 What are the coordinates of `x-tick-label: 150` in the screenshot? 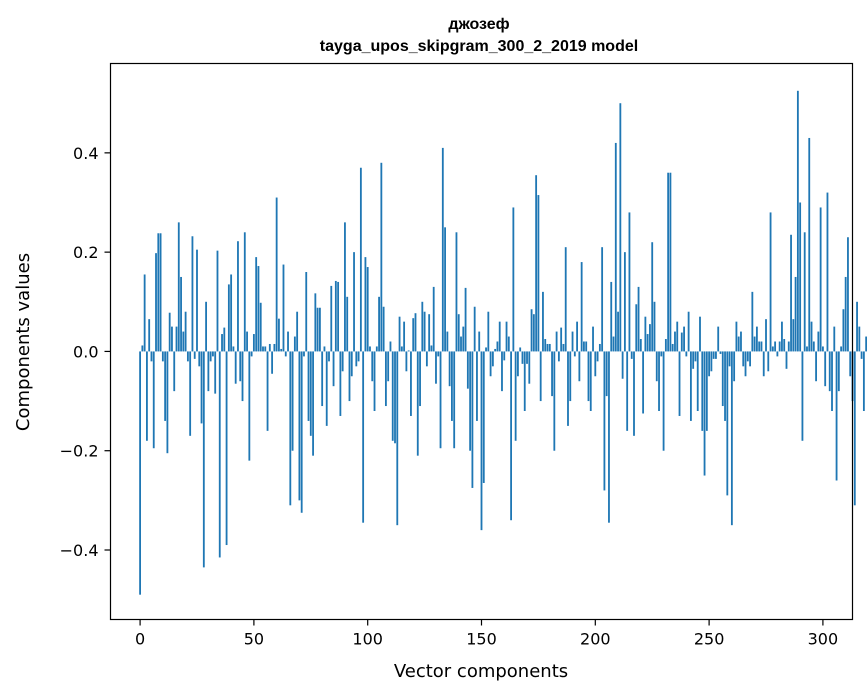 It's located at (481, 639).